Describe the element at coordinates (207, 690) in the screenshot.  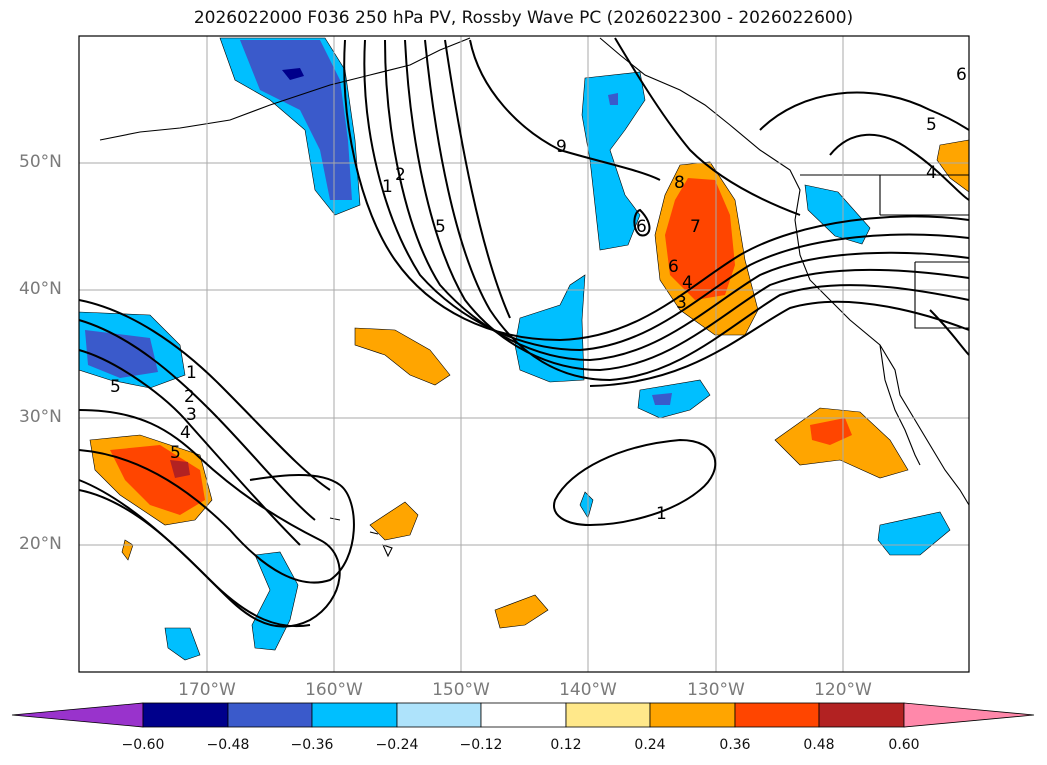
I see `lon-label-170w: 170°W` at that location.